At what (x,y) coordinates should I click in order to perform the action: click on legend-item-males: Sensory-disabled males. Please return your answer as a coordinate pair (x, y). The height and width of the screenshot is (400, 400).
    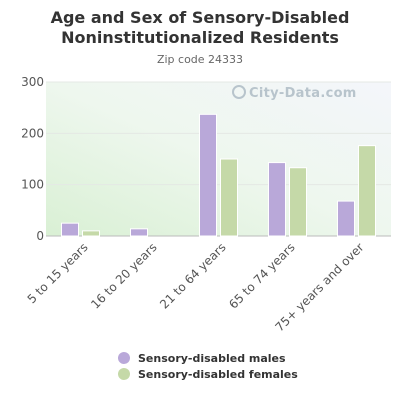
    Looking at the image, I should click on (208, 358).